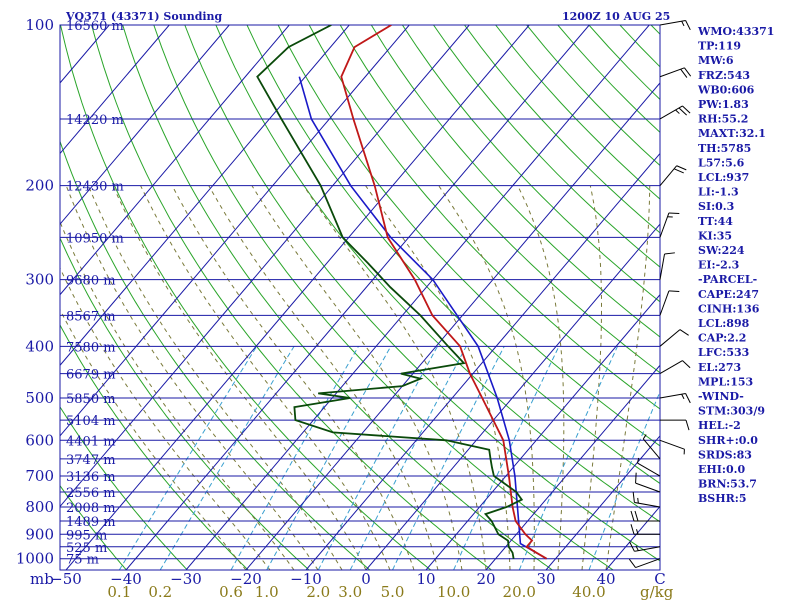  What do you see at coordinates (119, 591) in the screenshot?
I see `mixing-ratio-tick-label: 0.1` at bounding box center [119, 591].